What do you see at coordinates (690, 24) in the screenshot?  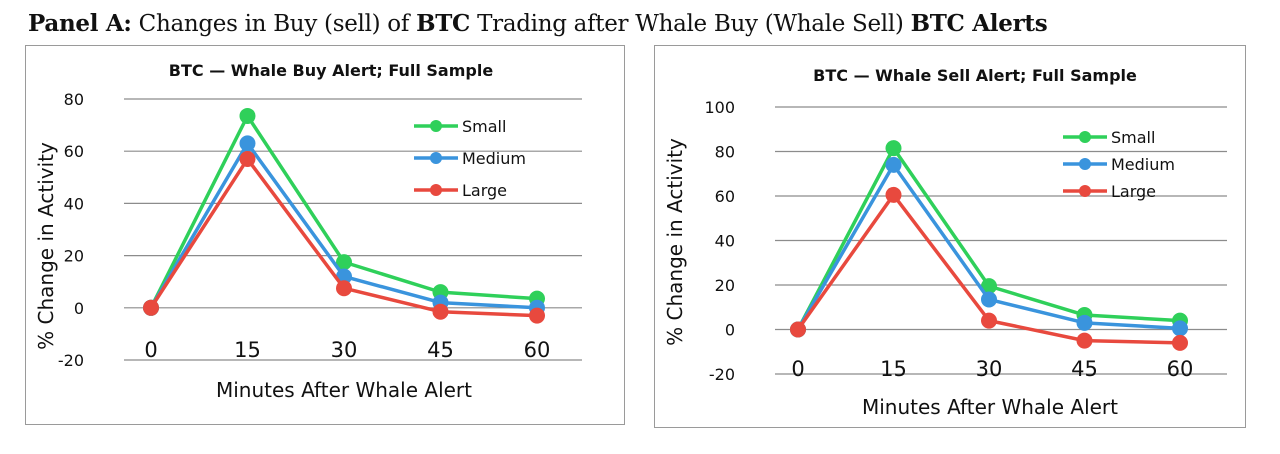 I see `panel-text-2: Trading after Whale Buy (Whale Sell)` at bounding box center [690, 24].